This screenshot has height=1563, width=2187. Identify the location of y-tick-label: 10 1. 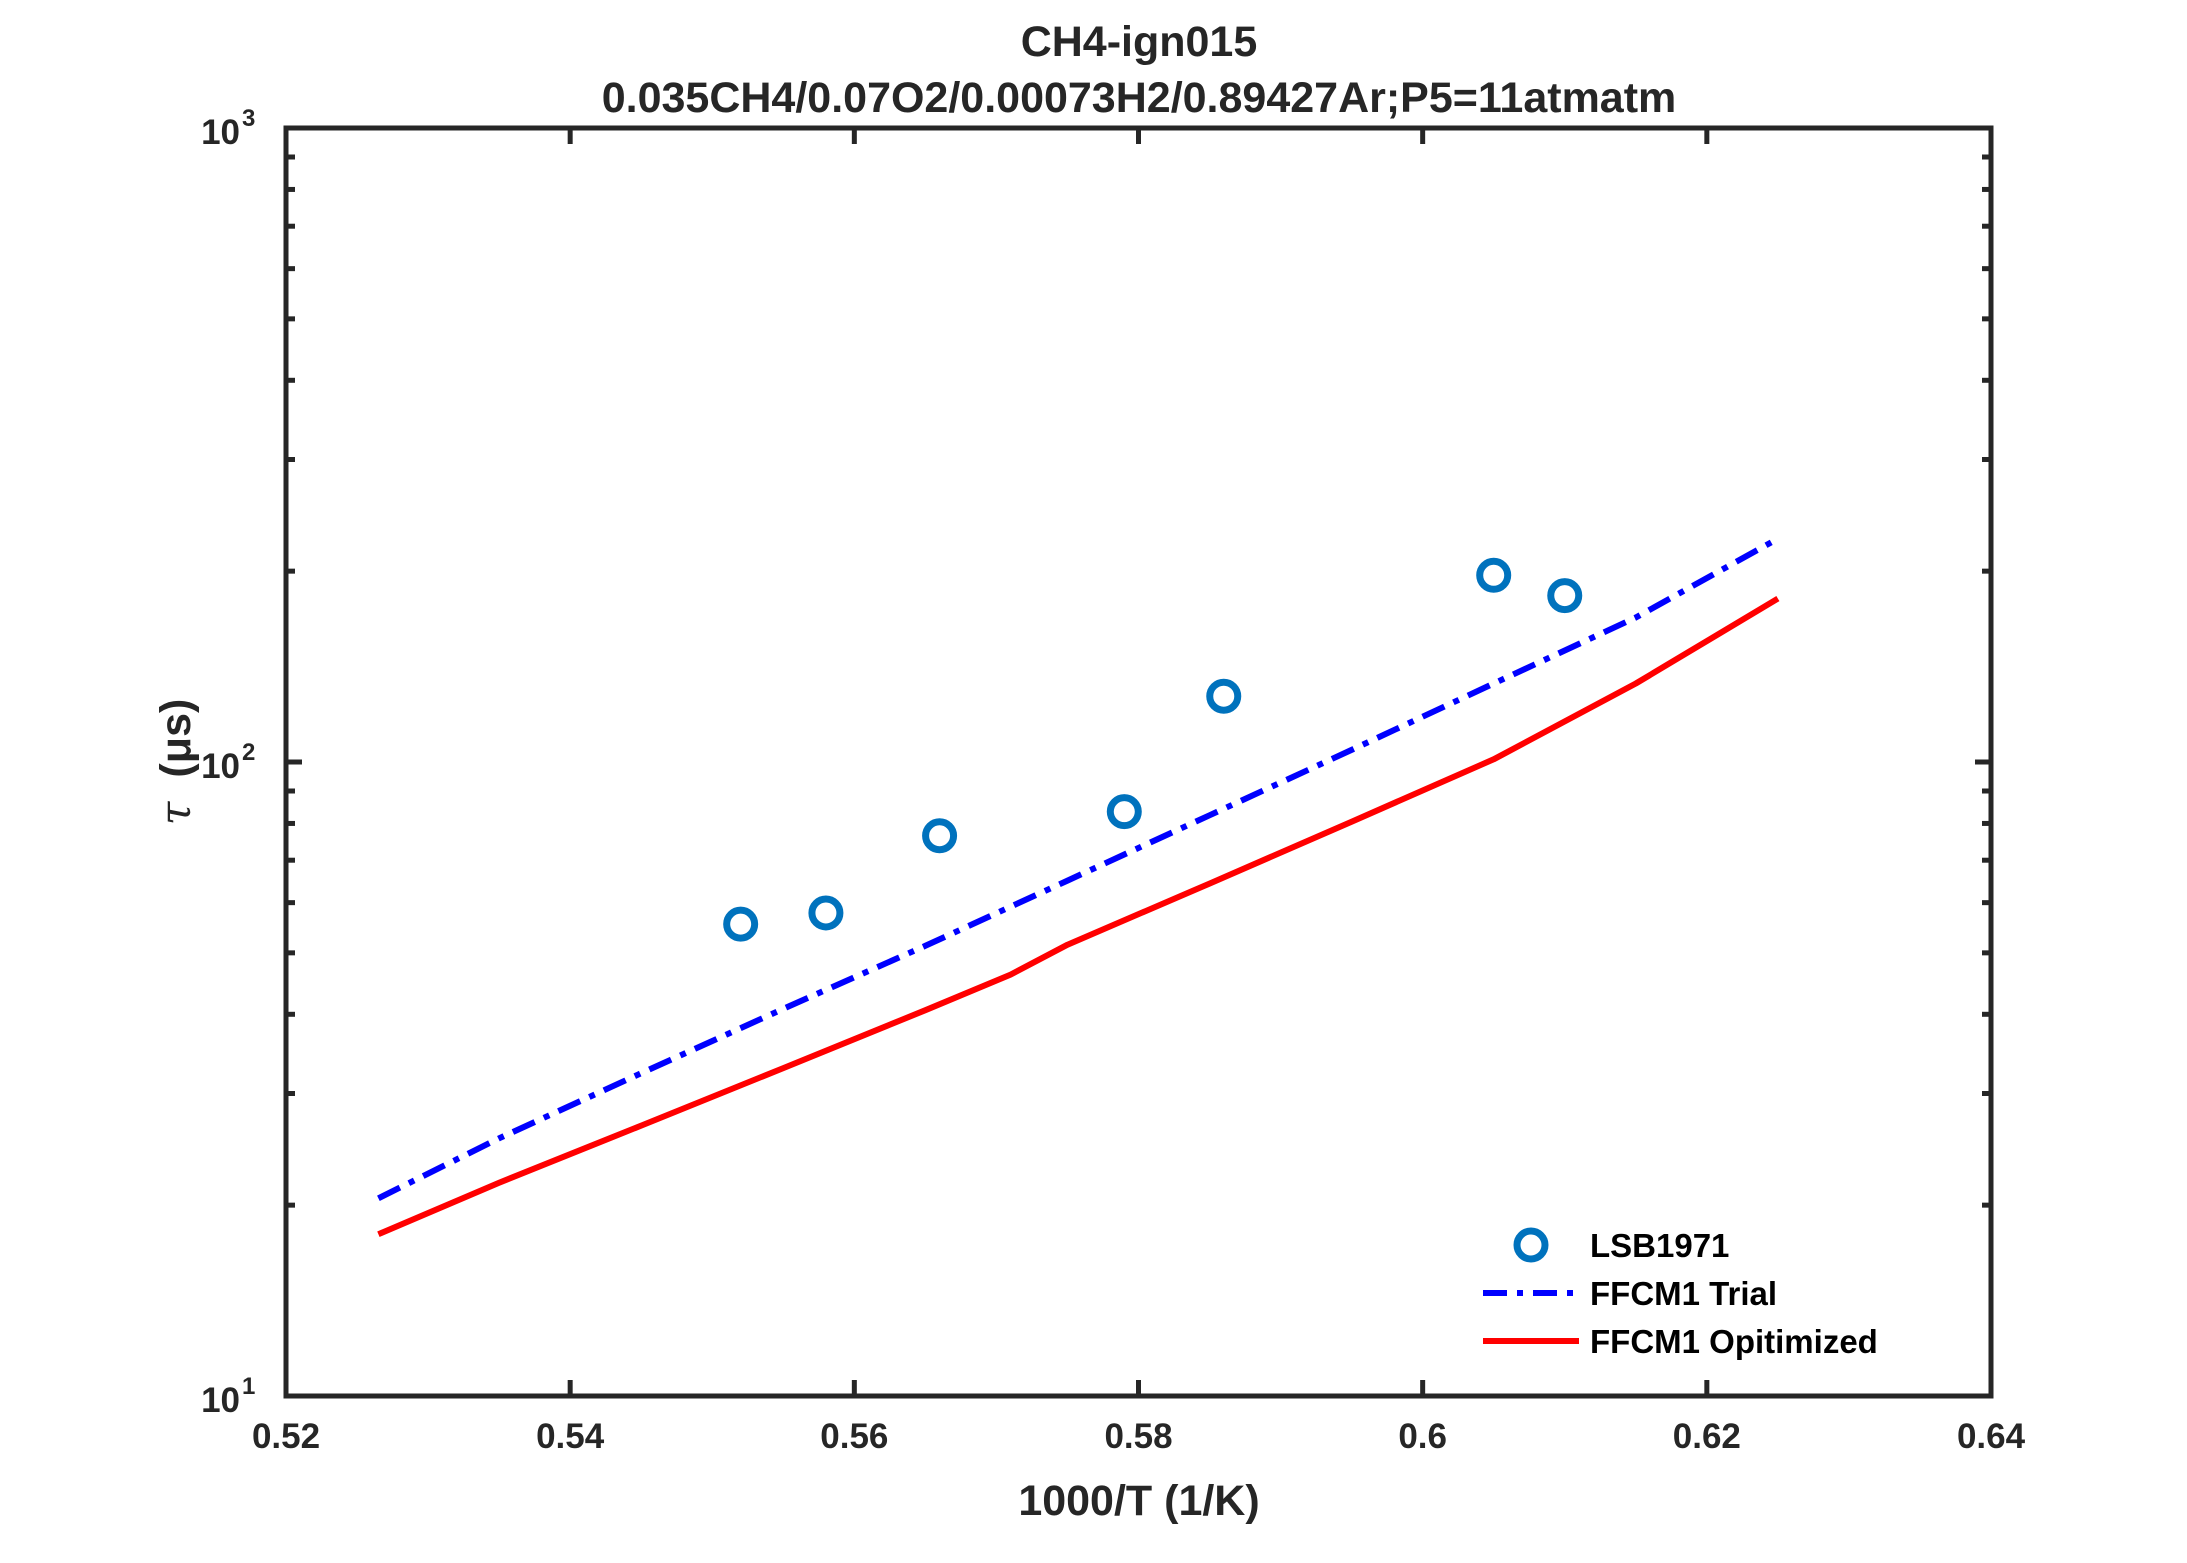
(228, 1396).